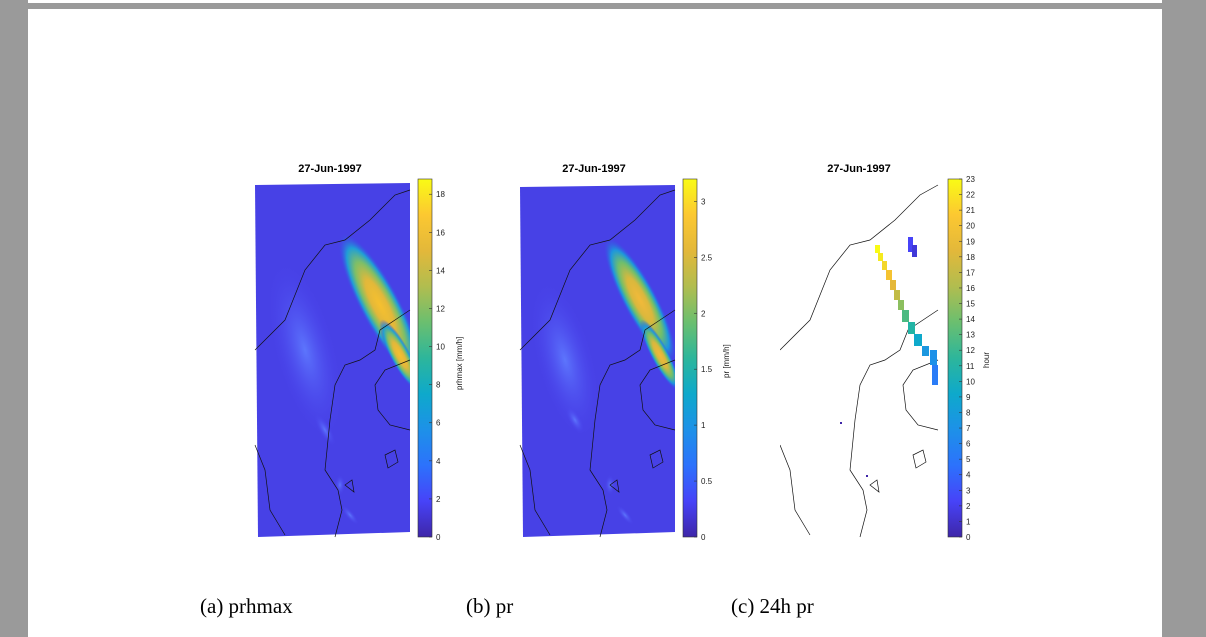  Describe the element at coordinates (970, 272) in the screenshot. I see `colorbar-tick-label: 17` at that location.